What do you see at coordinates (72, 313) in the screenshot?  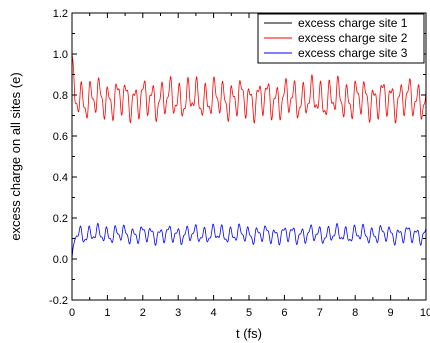 I see `x-tick-label: 0` at bounding box center [72, 313].